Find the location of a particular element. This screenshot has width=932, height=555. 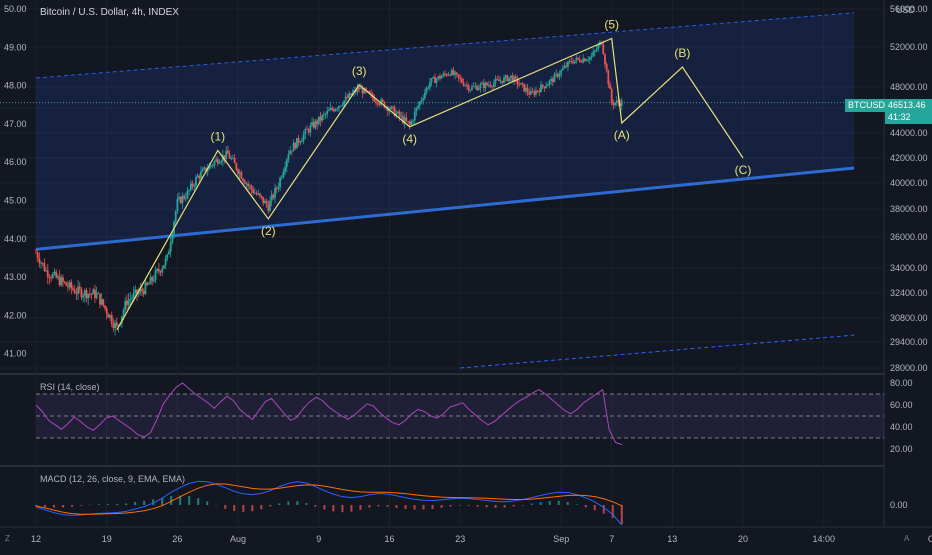

y-right-tick-label: 48000.00 is located at coordinates (909, 87).